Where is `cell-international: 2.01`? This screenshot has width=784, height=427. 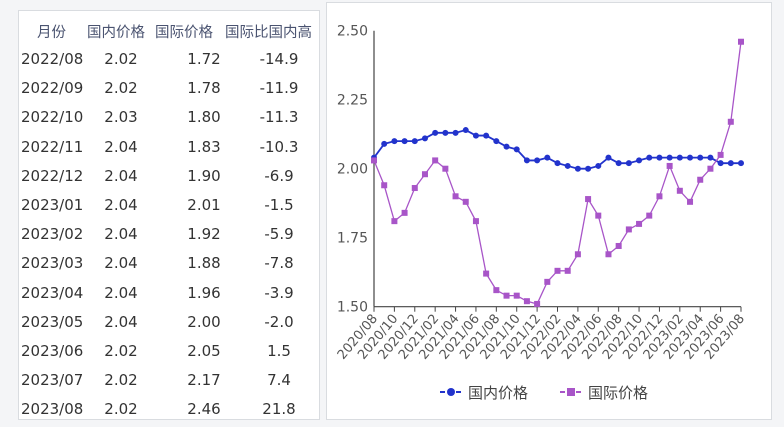
cell-international: 2.01 is located at coordinates (204, 205).